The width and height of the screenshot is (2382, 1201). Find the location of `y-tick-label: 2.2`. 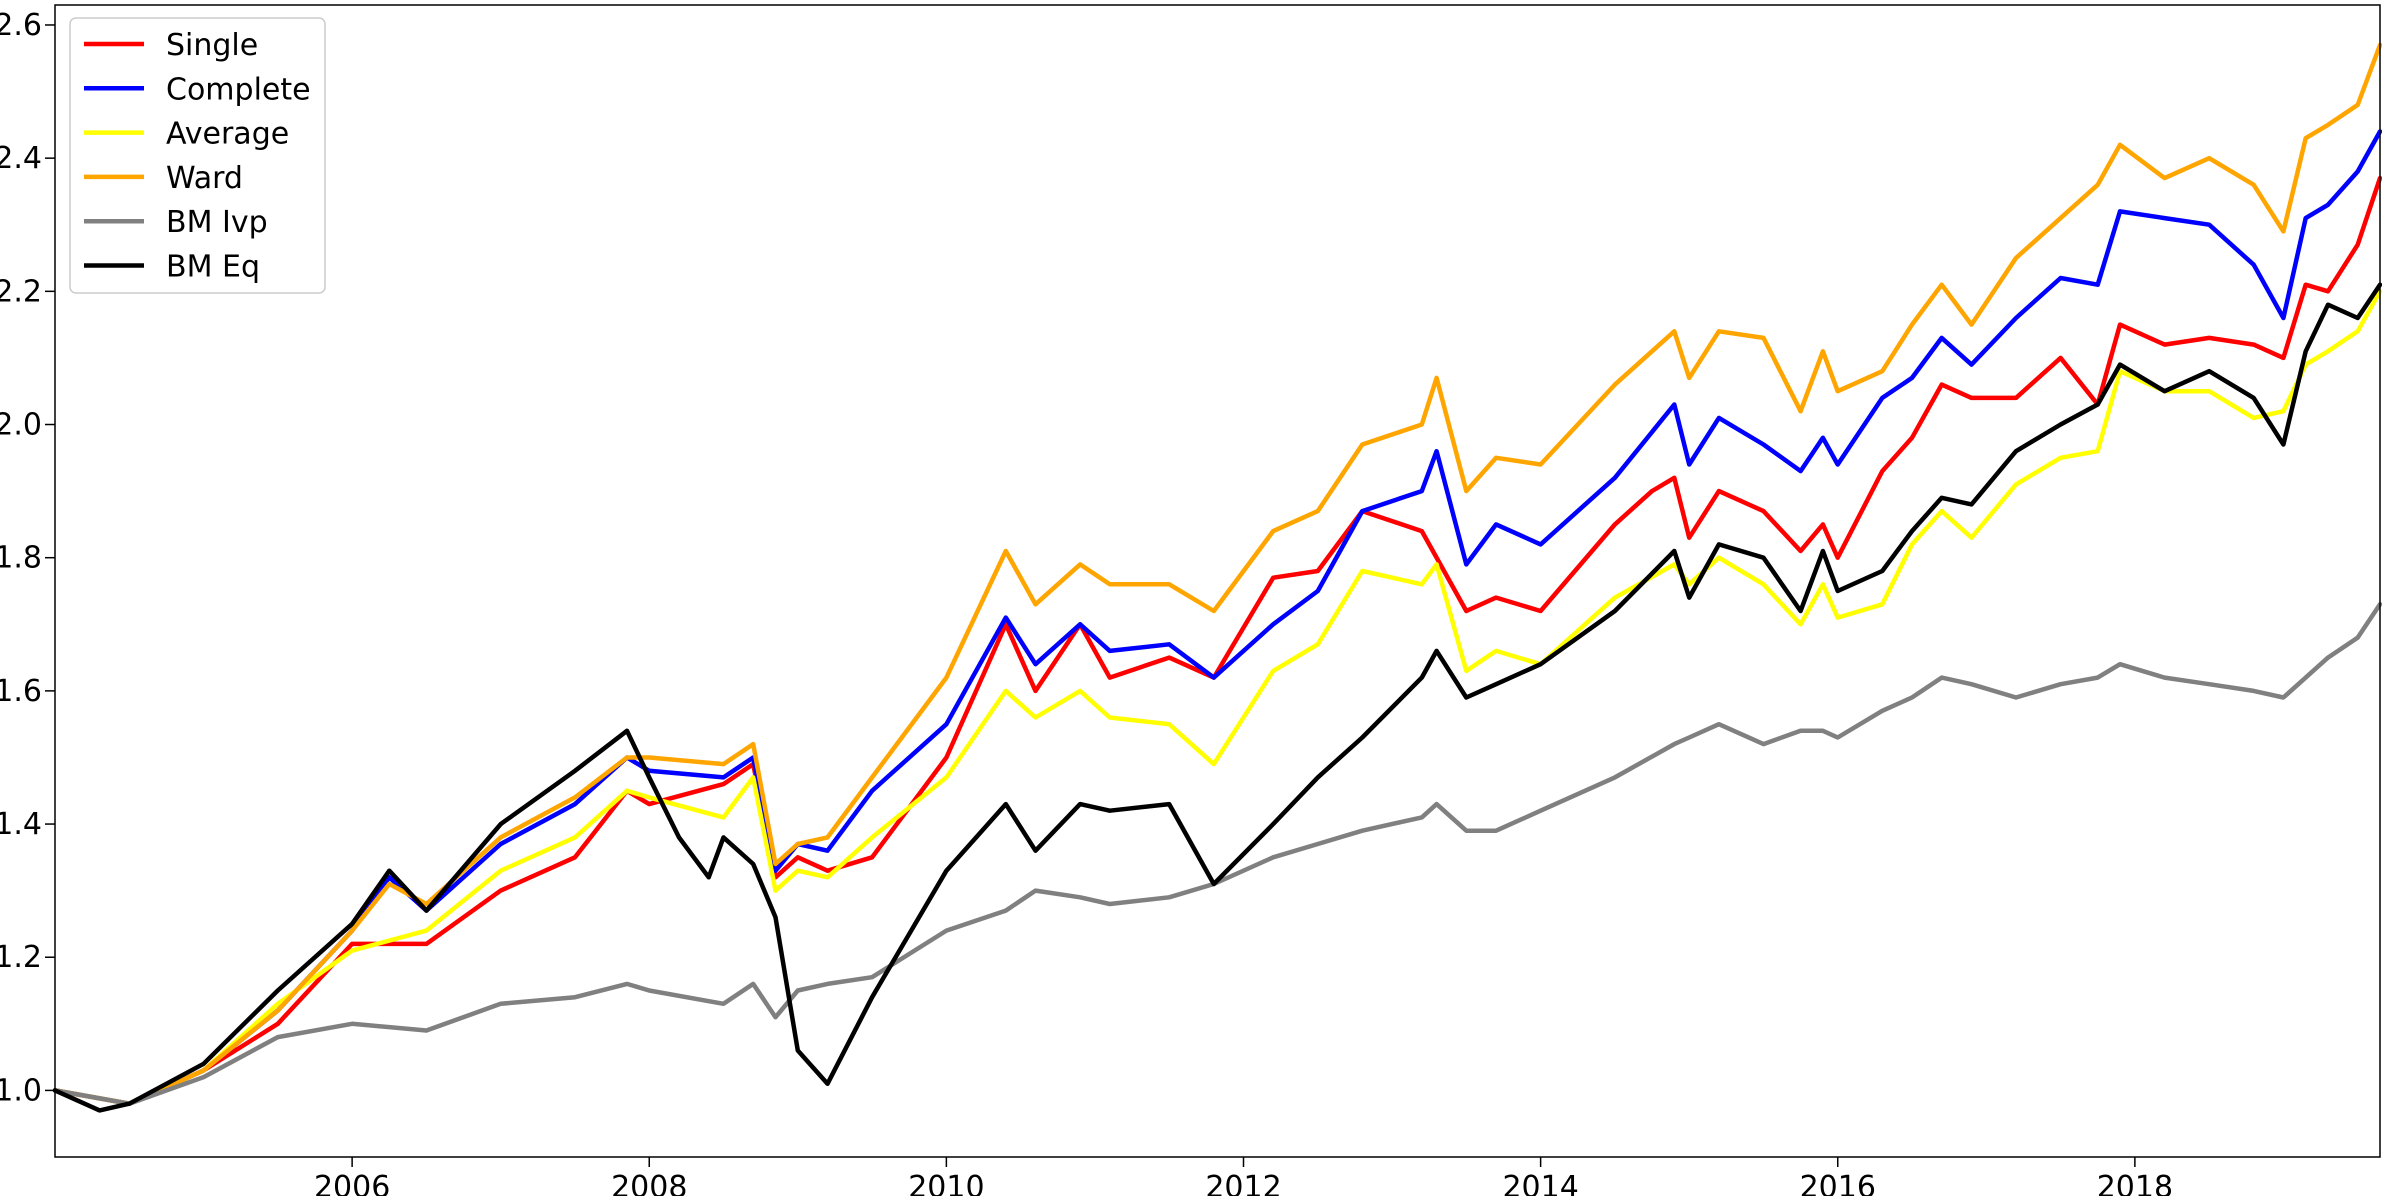

y-tick-label: 2.2 is located at coordinates (21, 291).